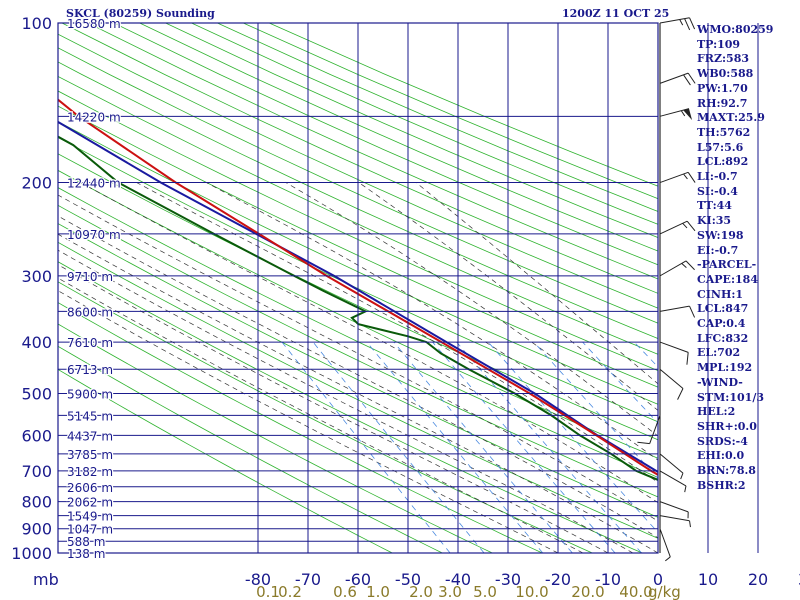 Image resolution: width=800 pixels, height=600 pixels. I want to click on pressure-tick-label: 900, so click(36, 529).